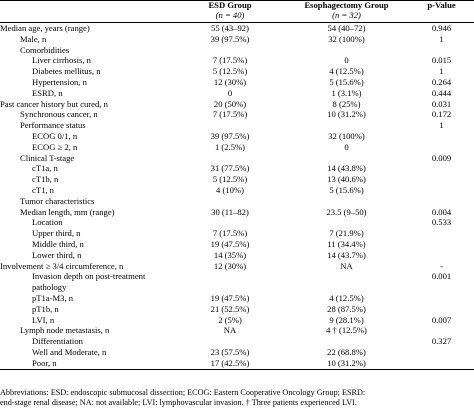  Describe the element at coordinates (346, 211) in the screenshot. I see `esophagectomy-value: 23.5 (9–50)` at that location.